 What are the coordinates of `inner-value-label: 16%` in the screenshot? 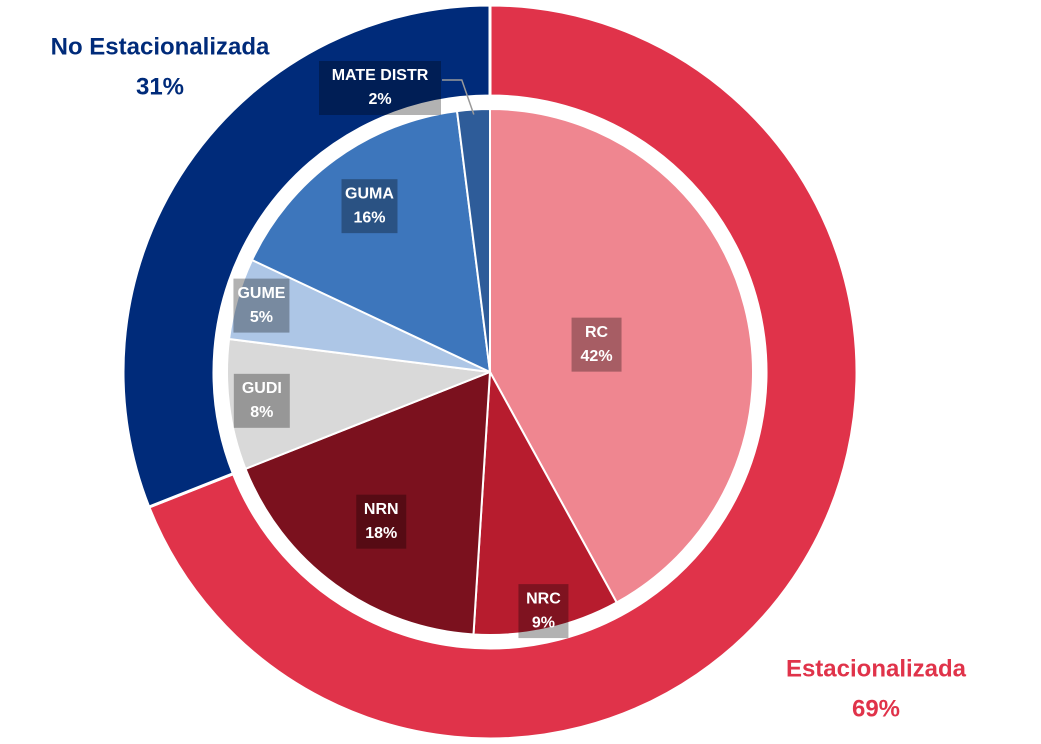 It's located at (369, 217).